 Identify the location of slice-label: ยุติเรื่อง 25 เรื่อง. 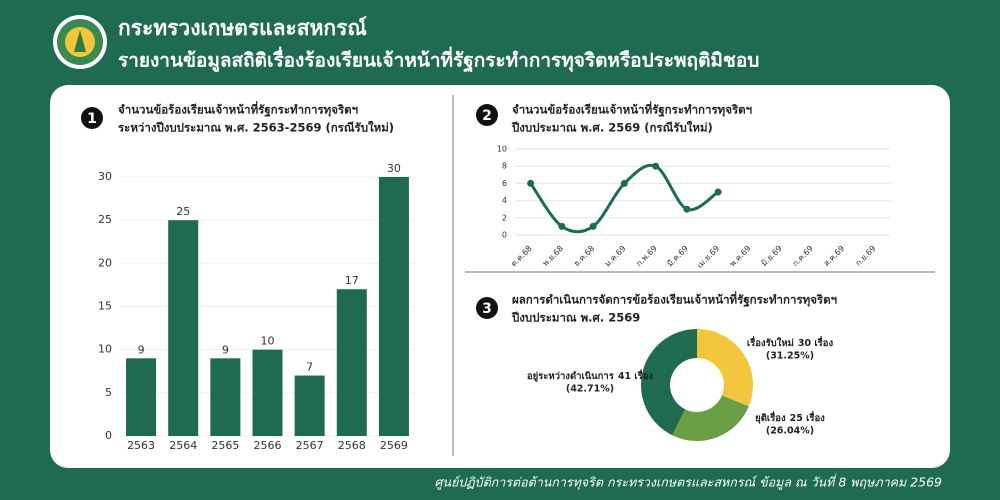
(790, 417).